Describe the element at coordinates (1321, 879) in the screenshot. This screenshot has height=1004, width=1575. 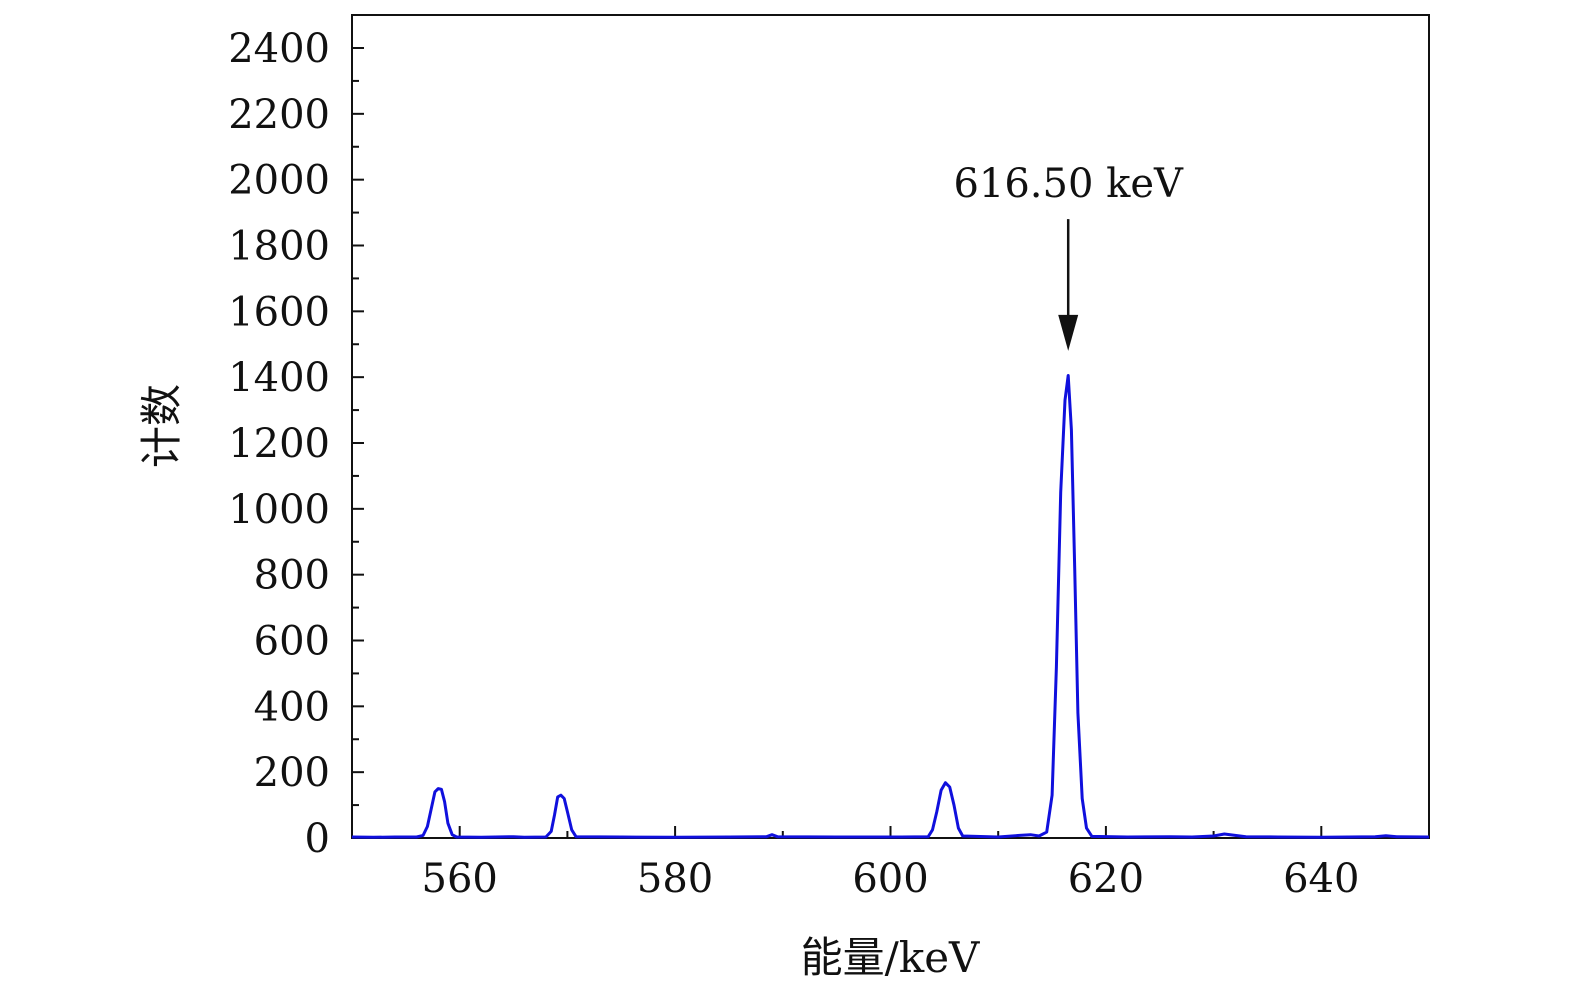
I see `x-tick-label: 640` at that location.